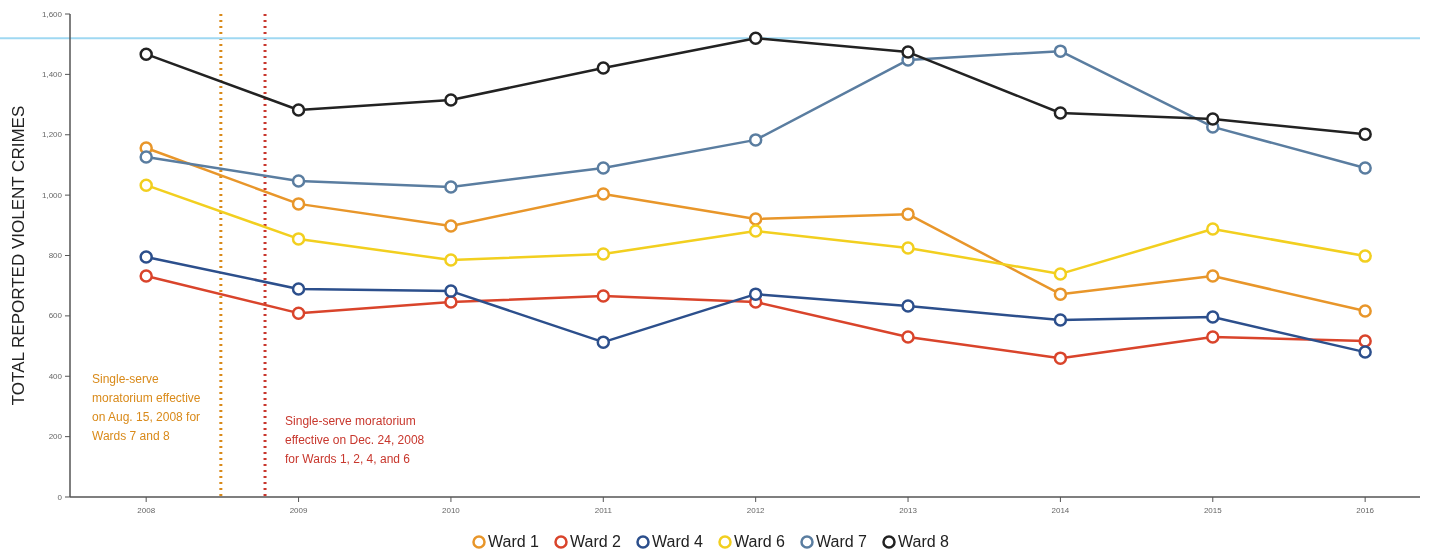 This screenshot has width=1438, height=559. What do you see at coordinates (18, 255) in the screenshot?
I see `y-axis-title: TOTAL REPORTED VIOLENT CRIMES` at bounding box center [18, 255].